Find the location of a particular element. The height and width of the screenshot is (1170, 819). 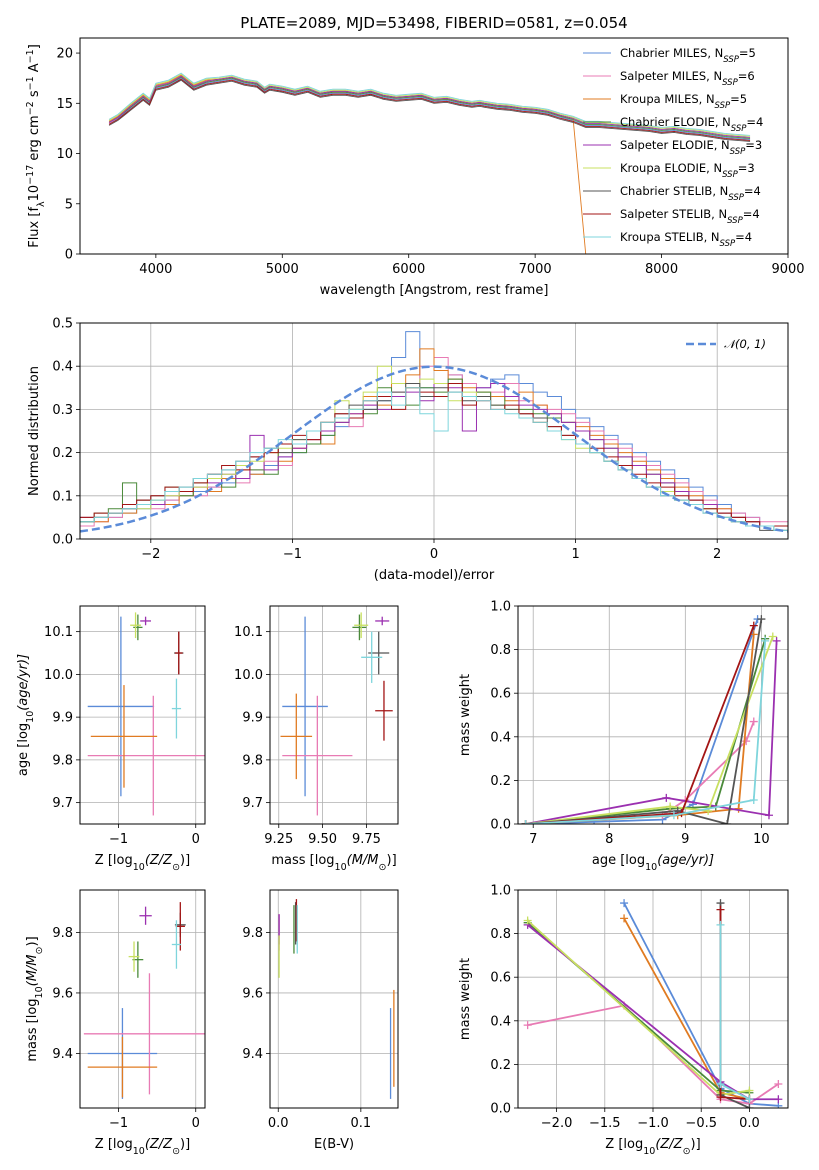

z-age-frame is located at coordinates (142, 715).